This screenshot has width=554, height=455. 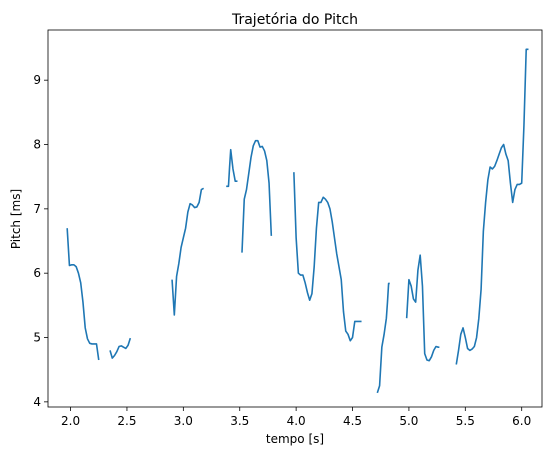 What do you see at coordinates (37, 145) in the screenshot?
I see `y-tick-label: 8` at bounding box center [37, 145].